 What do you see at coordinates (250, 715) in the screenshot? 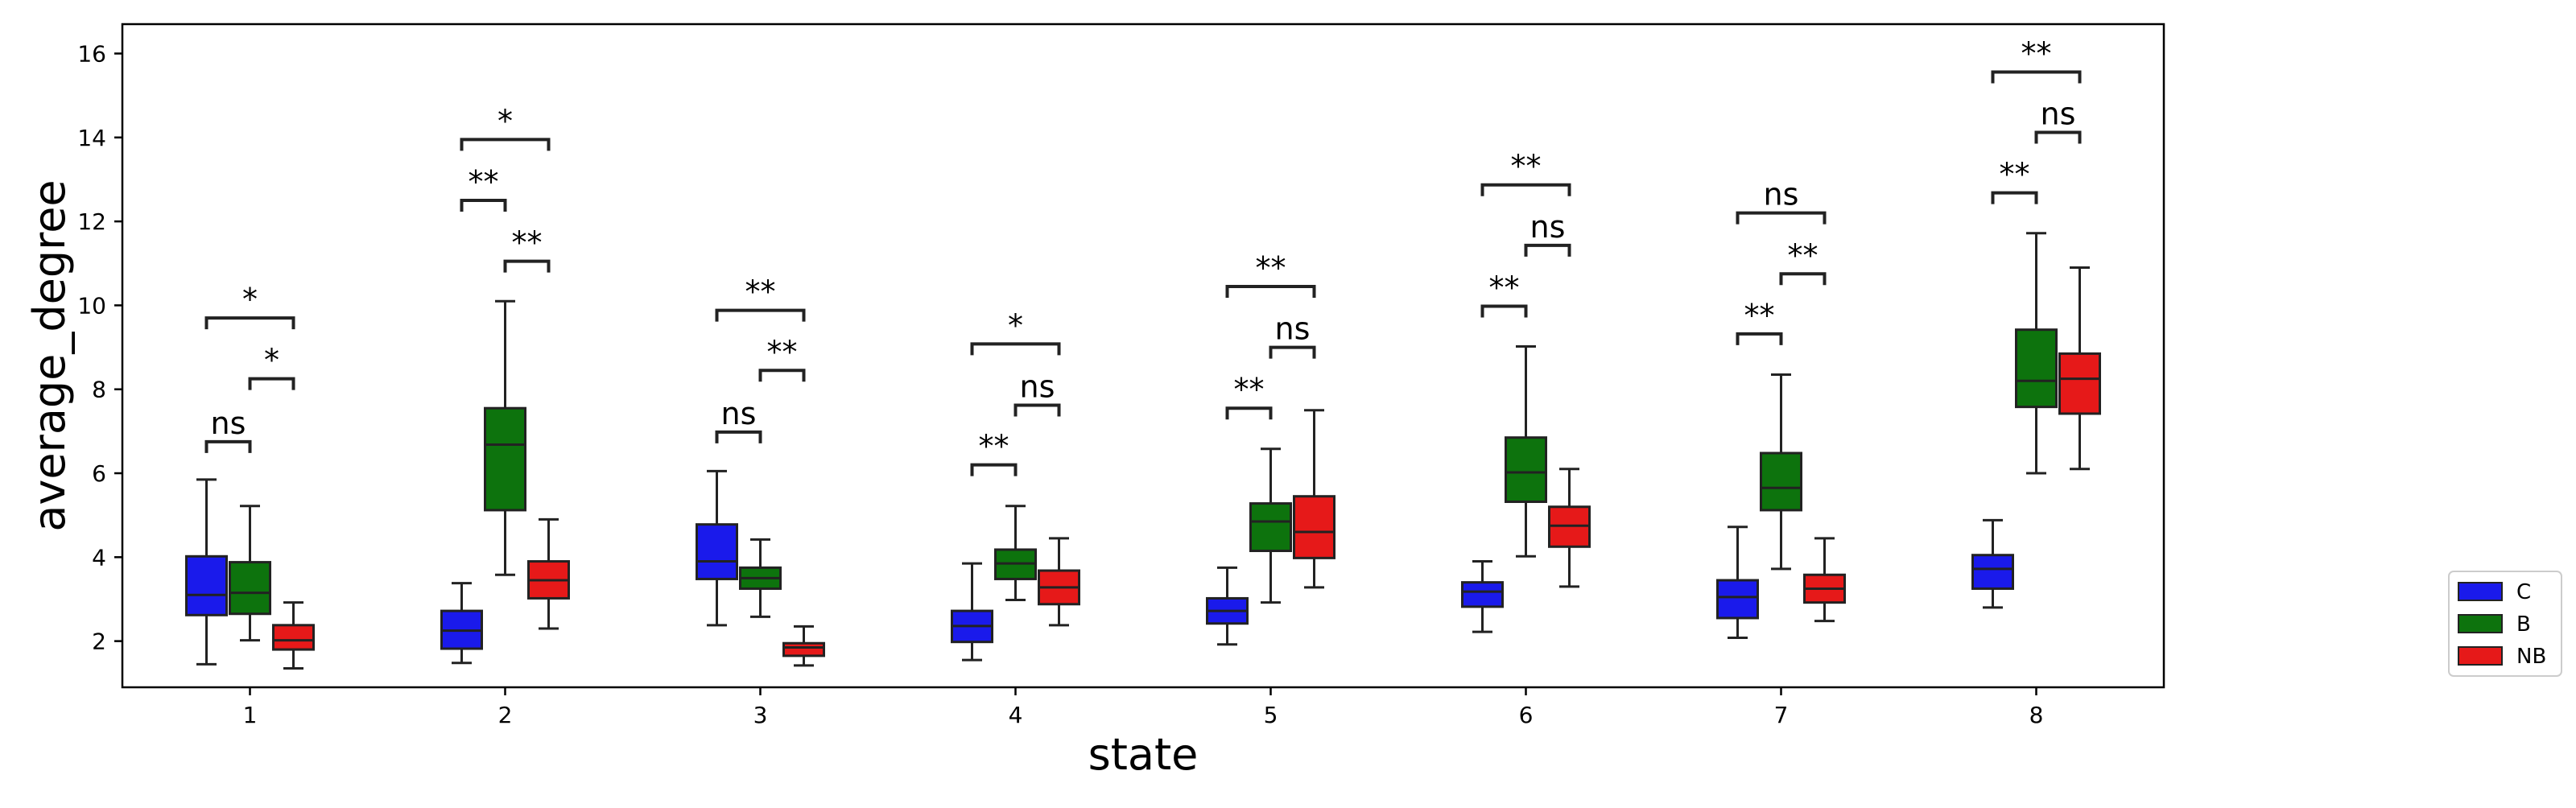
I see `x-tick-label: 1` at bounding box center [250, 715].